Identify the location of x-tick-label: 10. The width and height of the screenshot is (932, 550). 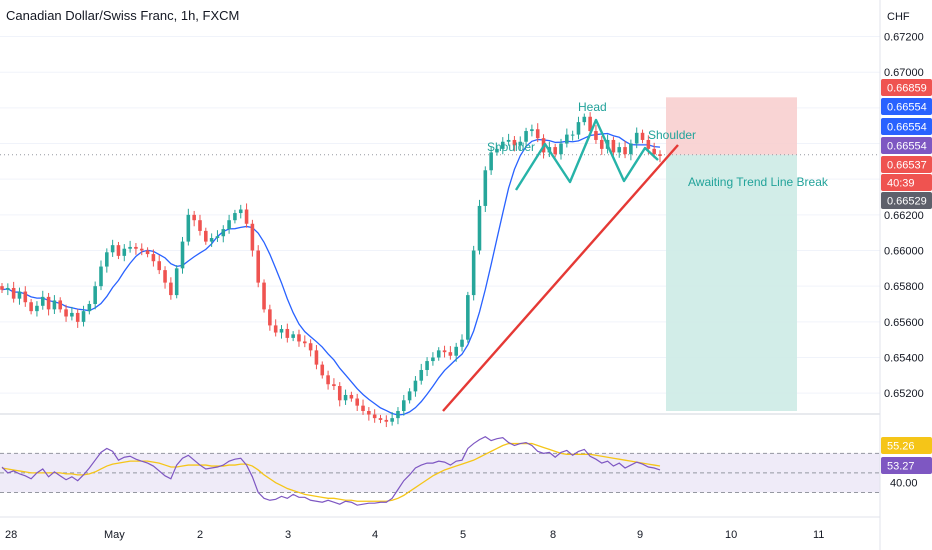
(731, 535).